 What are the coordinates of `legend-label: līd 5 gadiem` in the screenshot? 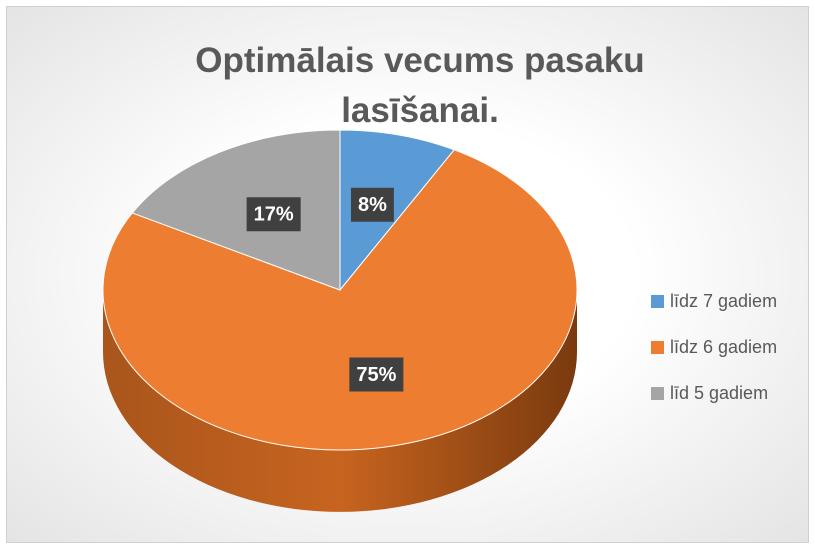 It's located at (719, 393).